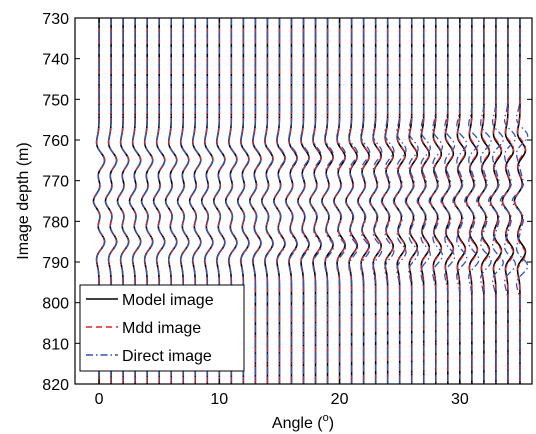  I want to click on x-axis-label-close: ), so click(331, 423).